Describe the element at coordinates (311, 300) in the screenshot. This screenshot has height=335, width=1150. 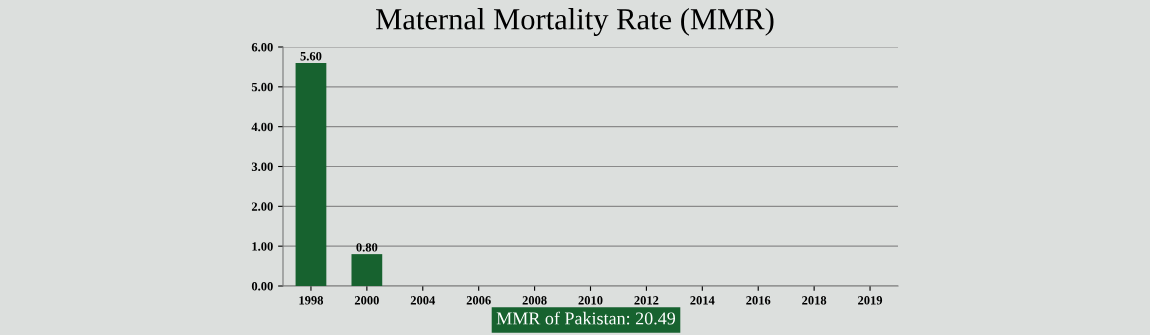
I see `x-tick-label: 1998` at that location.